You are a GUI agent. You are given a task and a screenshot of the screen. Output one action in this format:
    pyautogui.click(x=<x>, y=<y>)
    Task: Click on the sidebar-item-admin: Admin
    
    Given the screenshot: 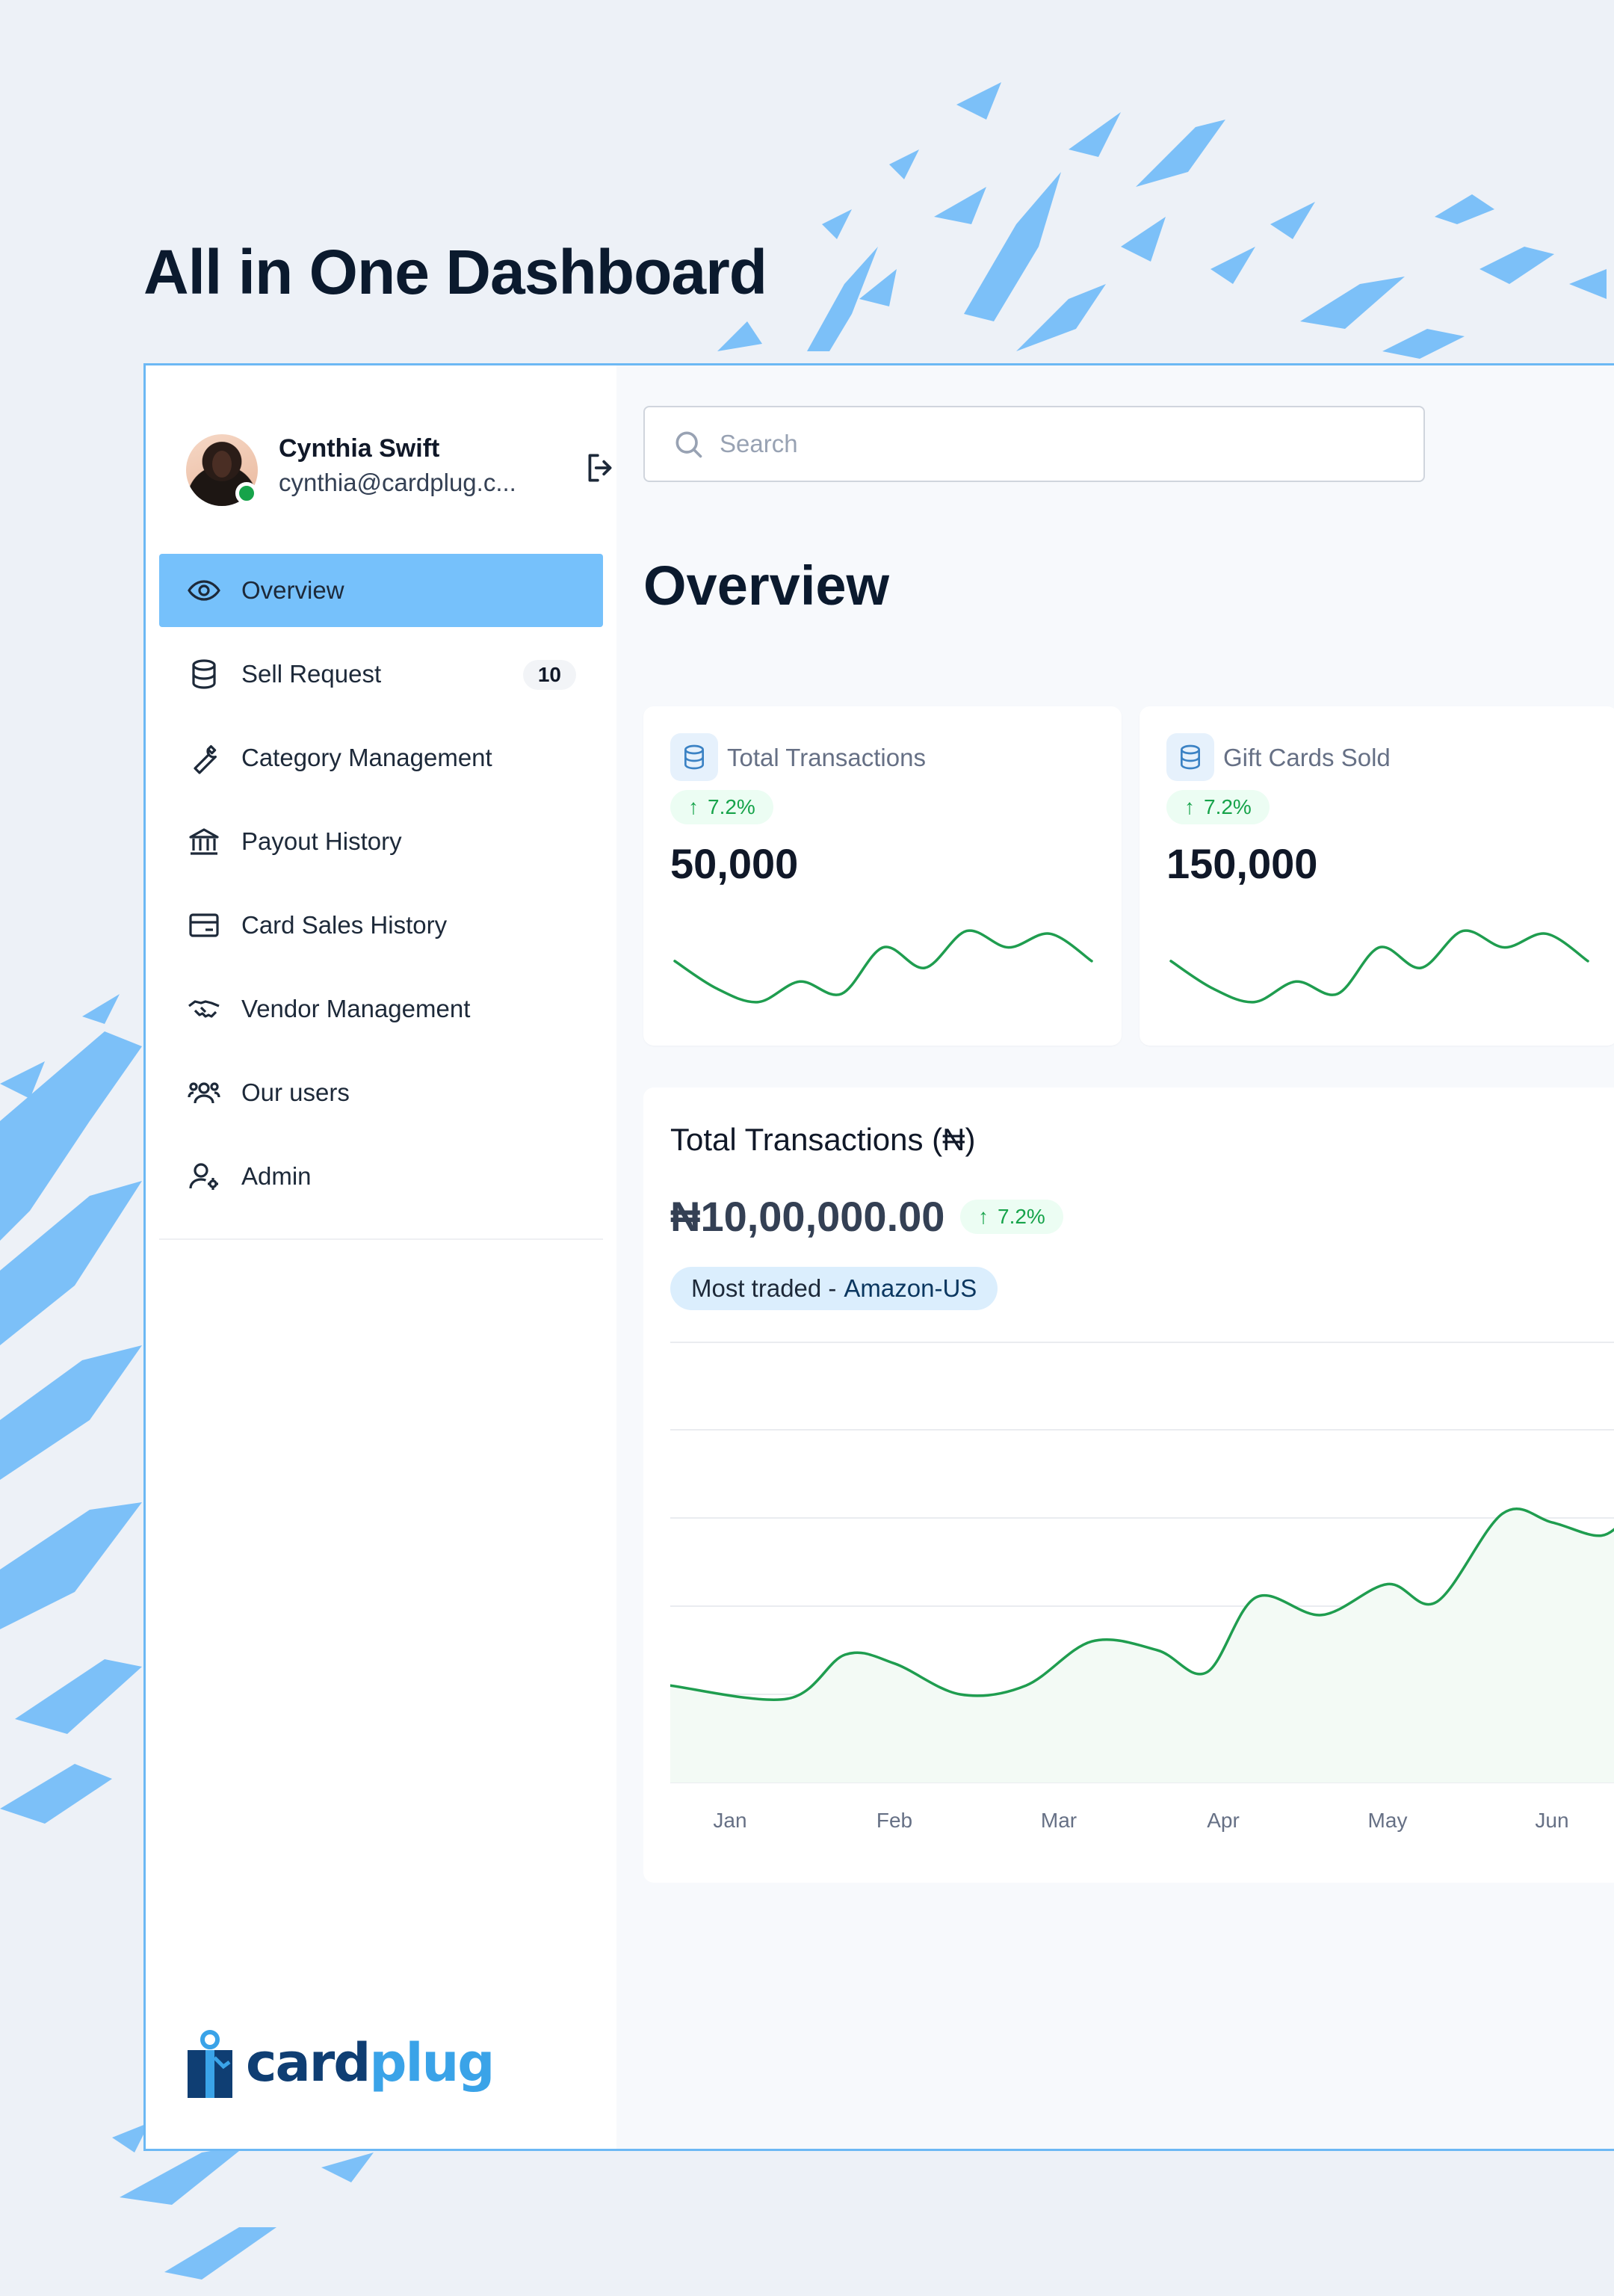 What is the action you would take?
    pyautogui.click(x=381, y=1176)
    